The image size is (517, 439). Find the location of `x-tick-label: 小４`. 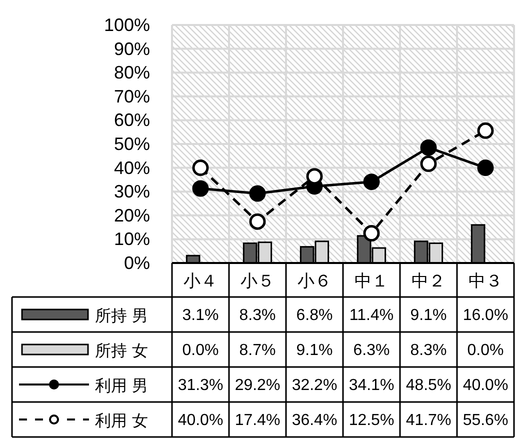

x-tick-label: 小４ is located at coordinates (201, 281).